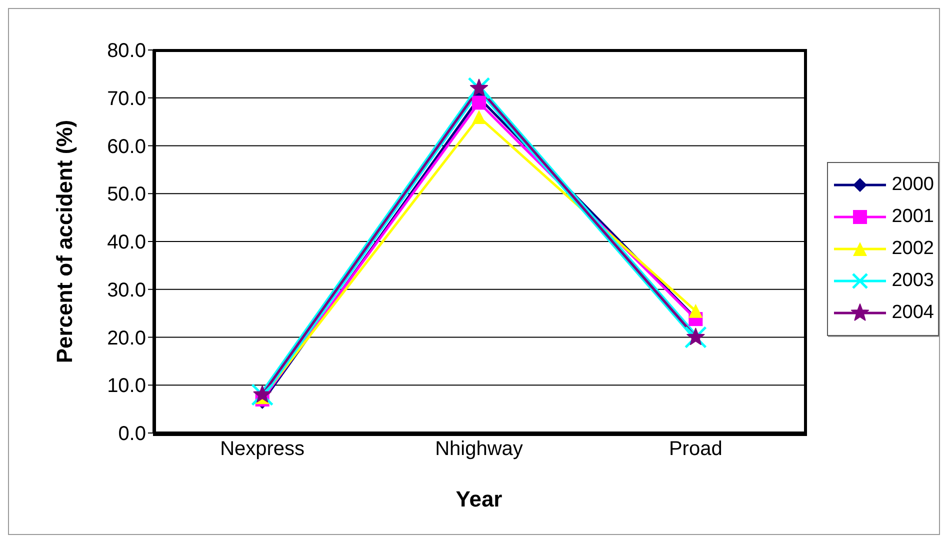 This screenshot has width=946, height=539. Describe the element at coordinates (479, 449) in the screenshot. I see `x-tick-label: Nhighway` at that location.